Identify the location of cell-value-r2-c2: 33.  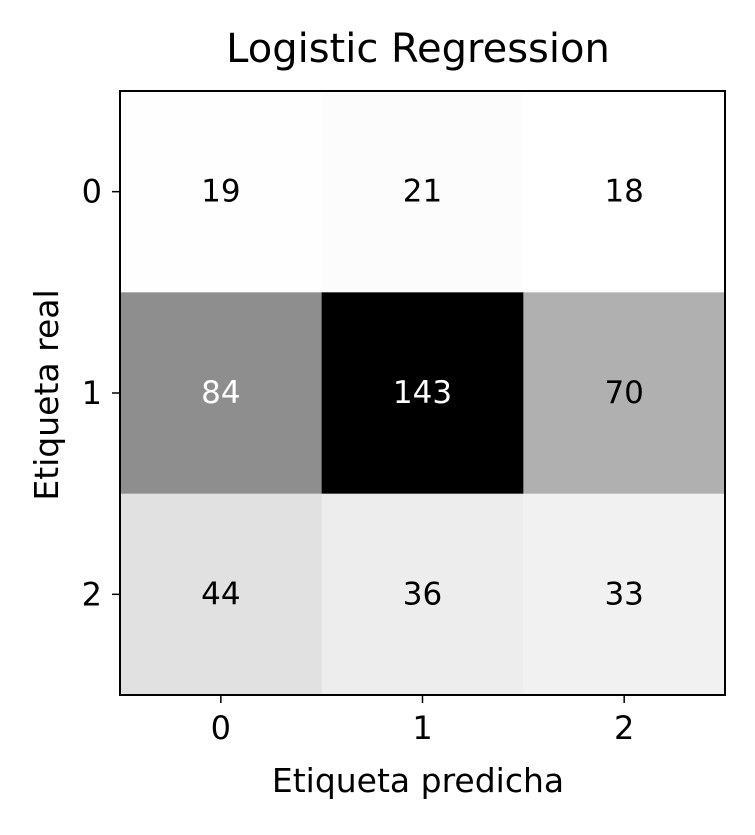
(623, 594).